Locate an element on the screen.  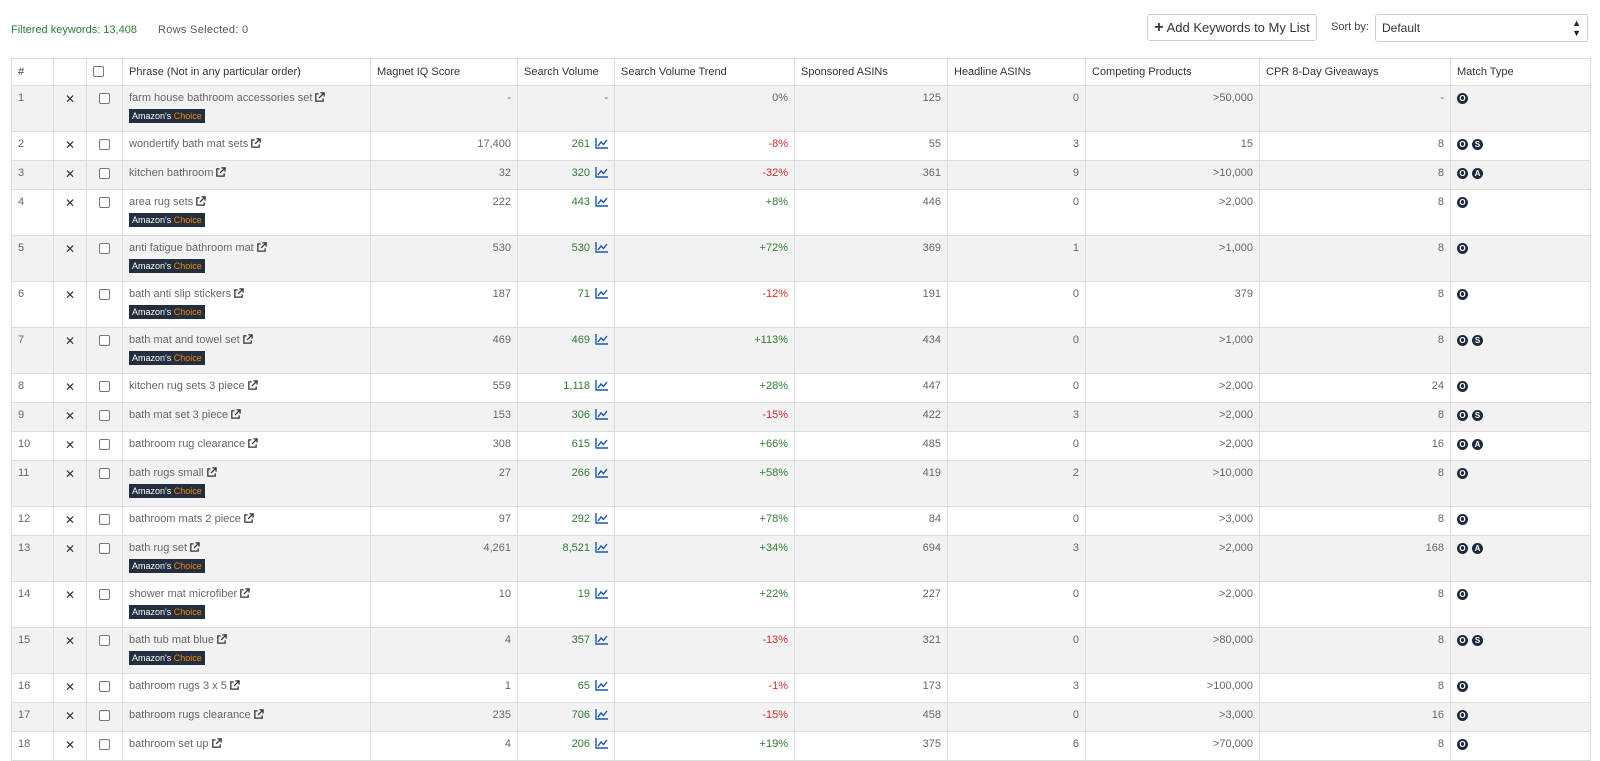
match-type-cell: O is located at coordinates (1520, 304).